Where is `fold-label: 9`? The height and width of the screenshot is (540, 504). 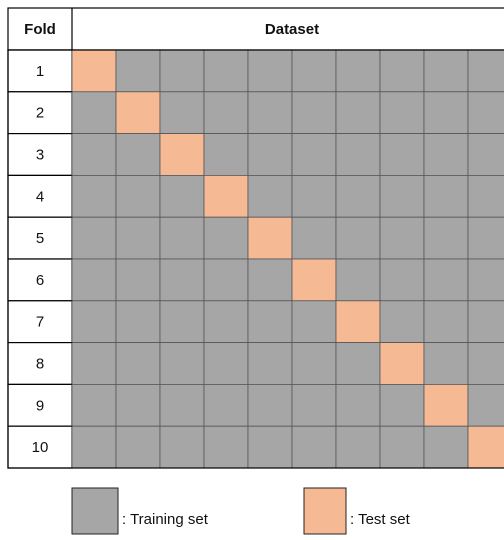
fold-label: 9 is located at coordinates (40, 405).